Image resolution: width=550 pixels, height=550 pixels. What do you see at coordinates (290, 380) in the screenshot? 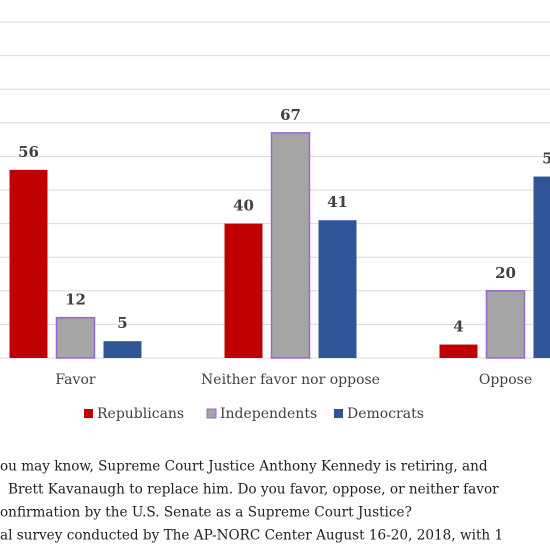
I see `x-tick-label: Neither favor nor oppose` at bounding box center [290, 380].